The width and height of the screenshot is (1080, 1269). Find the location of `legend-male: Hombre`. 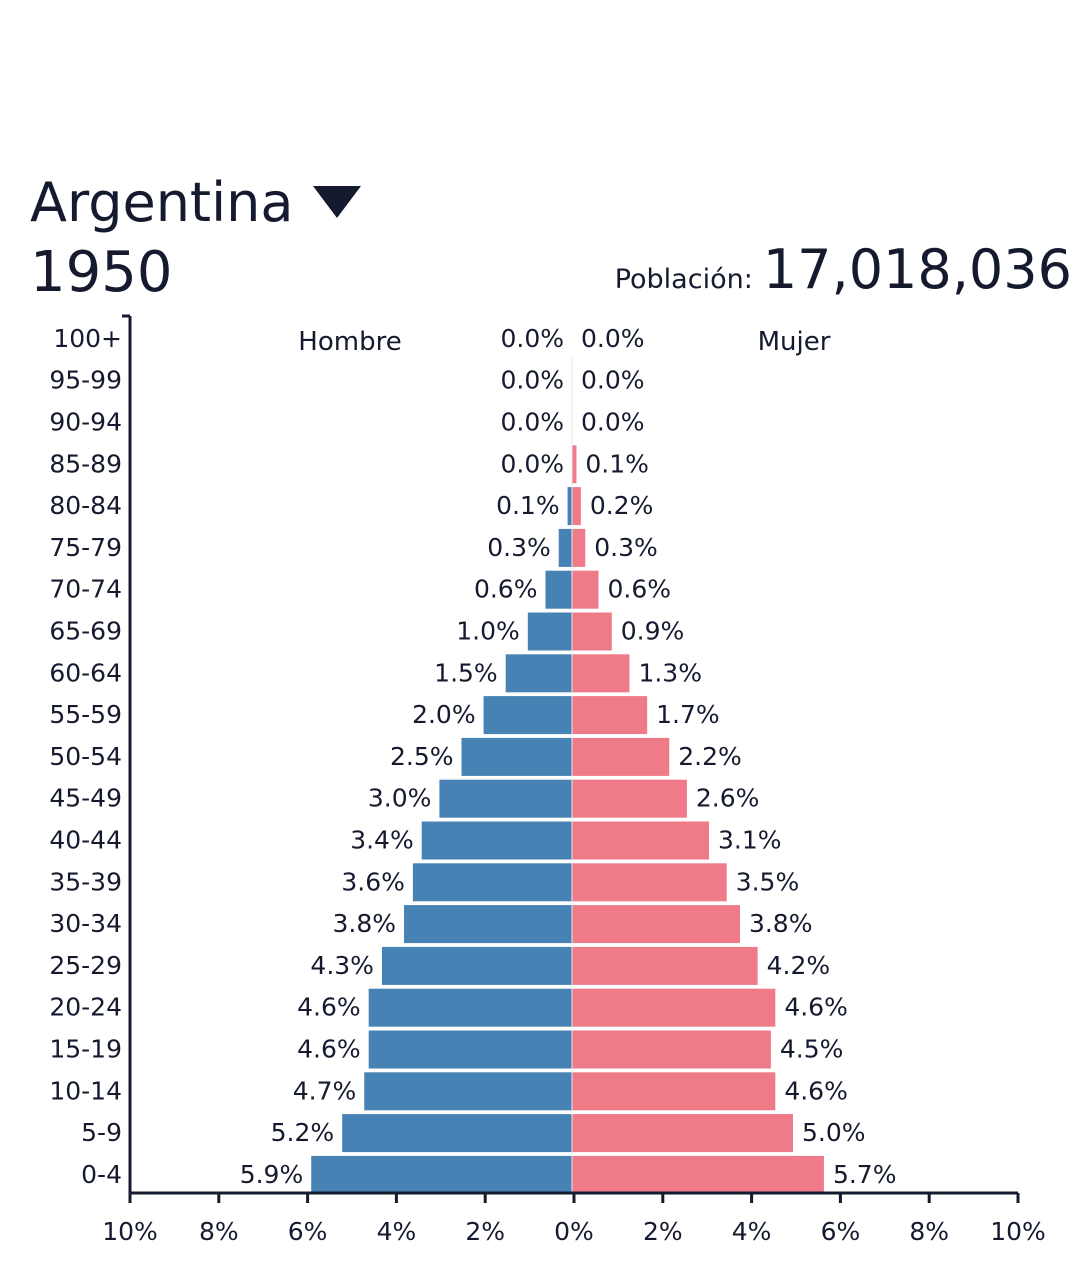

legend-male: Hombre is located at coordinates (349, 342).